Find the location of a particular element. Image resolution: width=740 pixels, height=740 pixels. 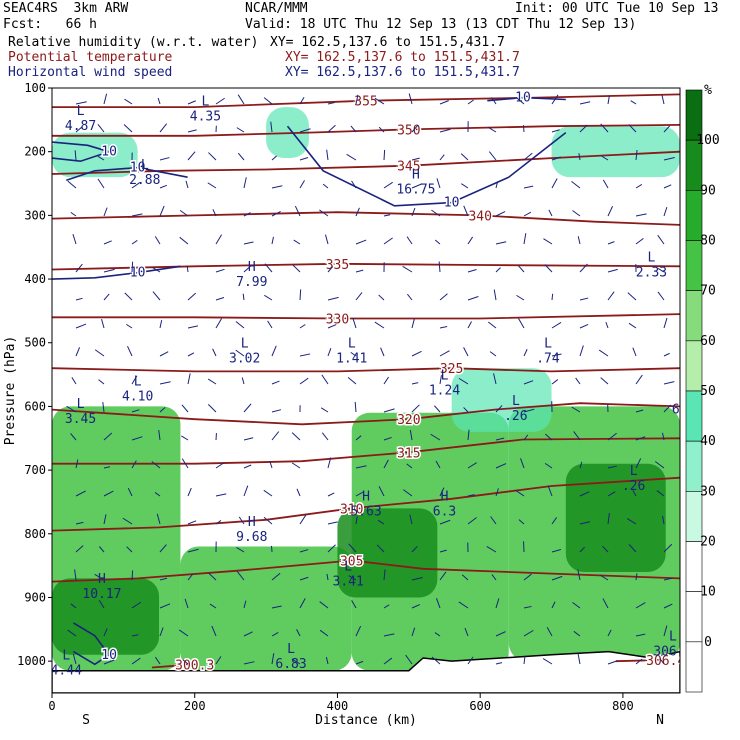

colorbar-level-label: 90 is located at coordinates (708, 190).